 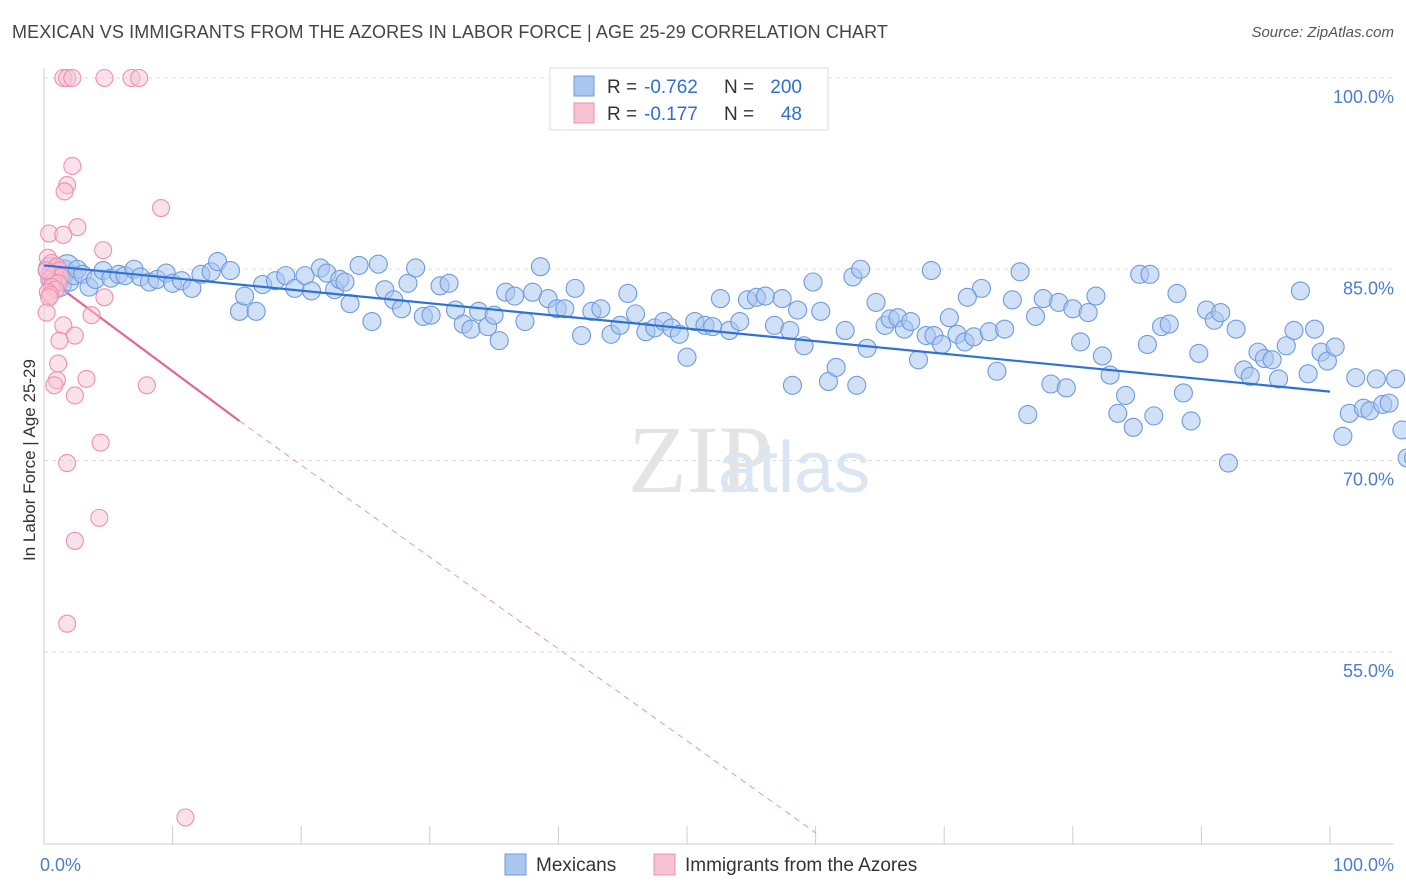 I want to click on y-tick-label: 100.0%, so click(x=1363, y=97).